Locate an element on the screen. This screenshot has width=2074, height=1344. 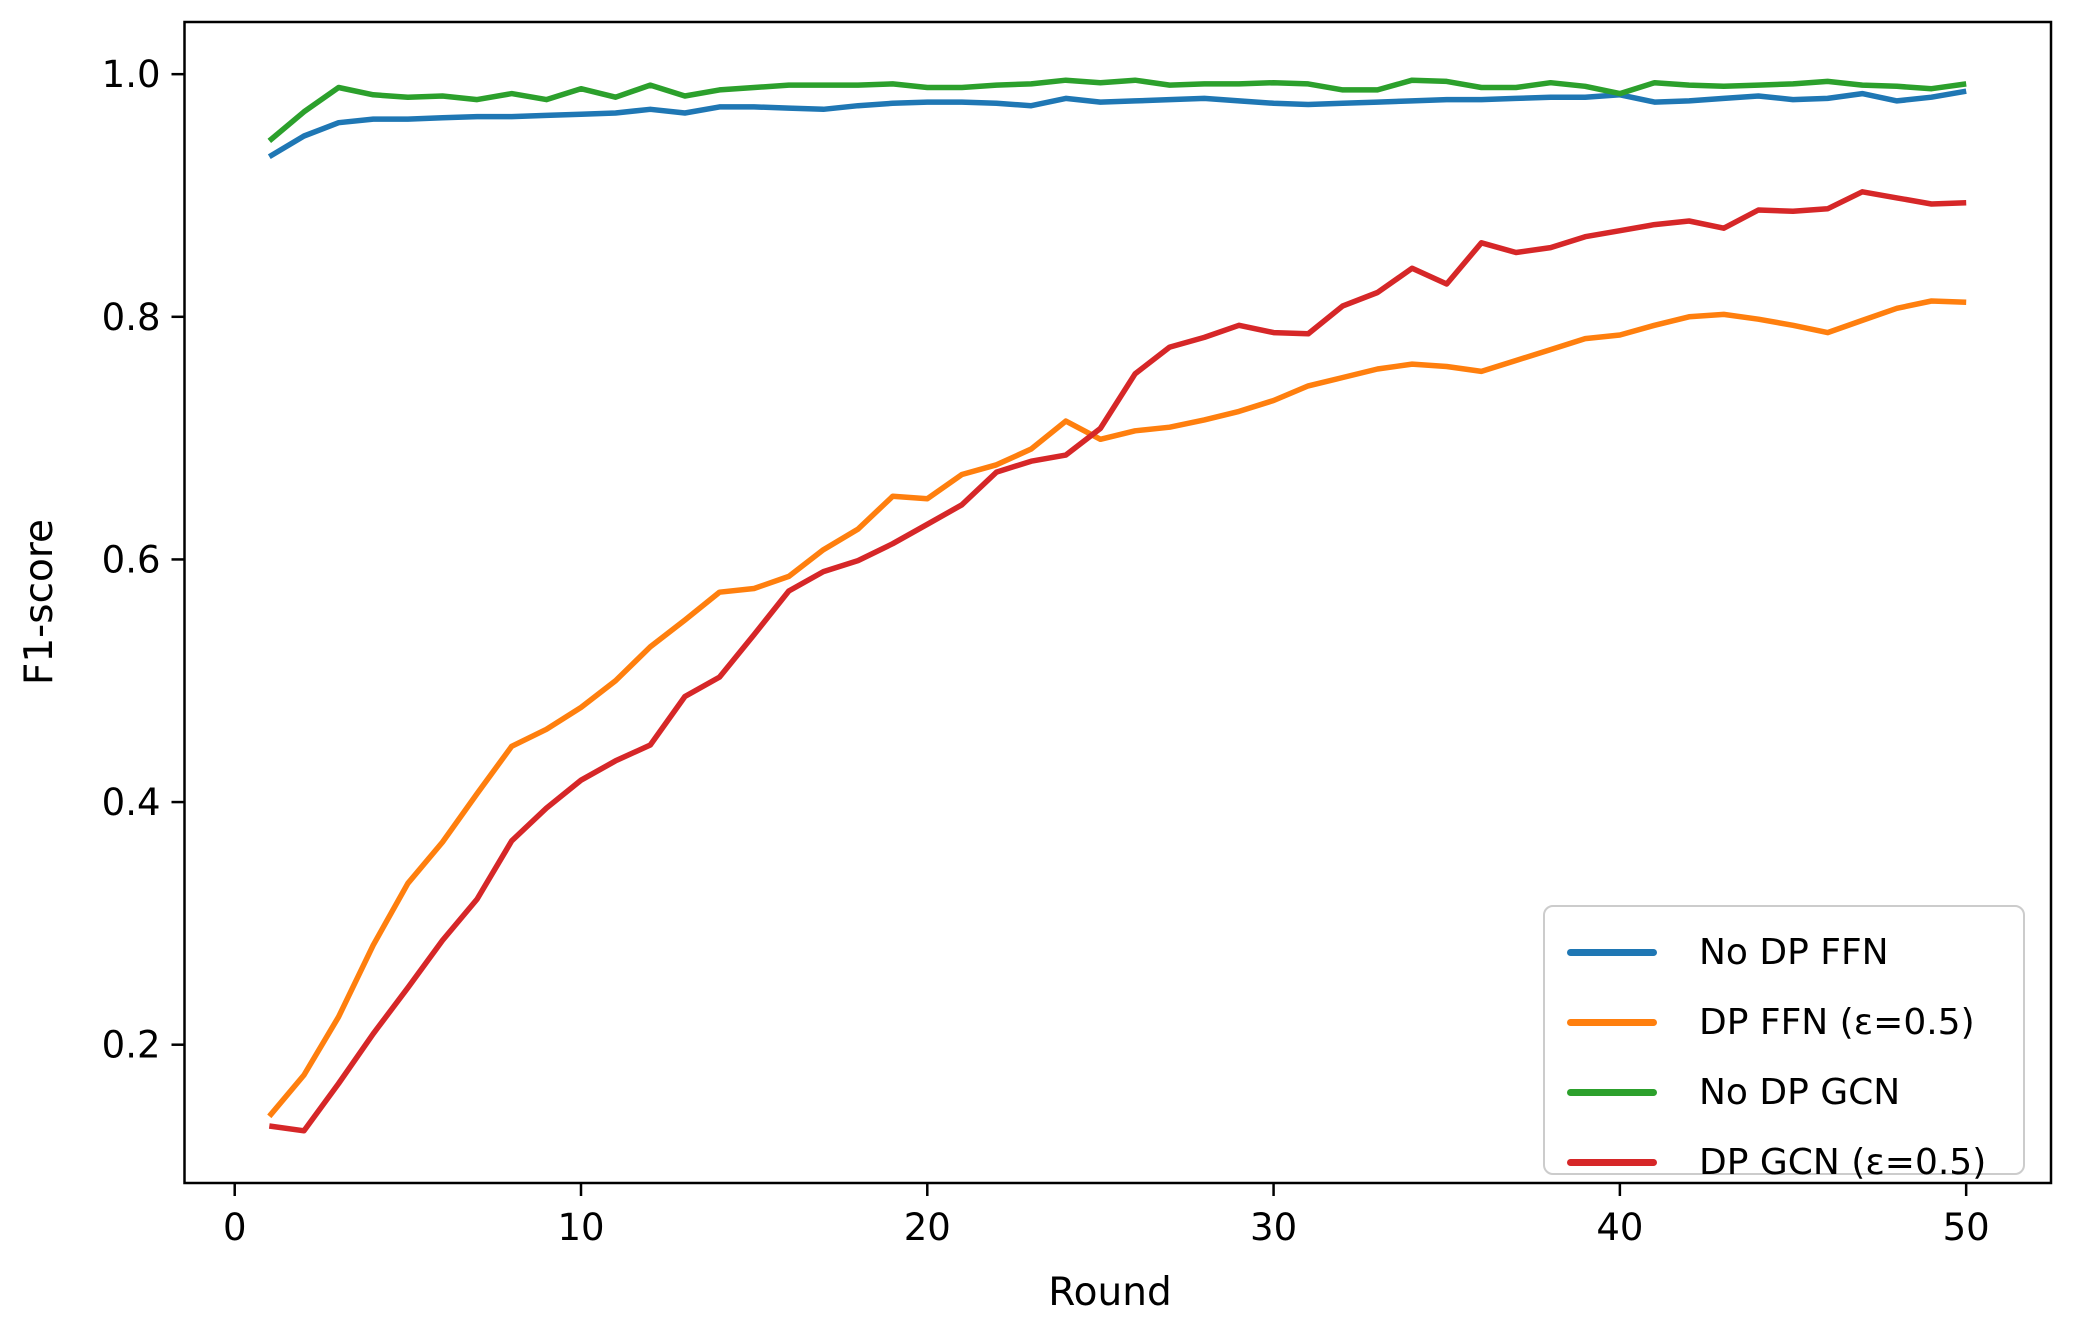
legend-label: DP FFN (ε=0.5) is located at coordinates (1837, 1022).